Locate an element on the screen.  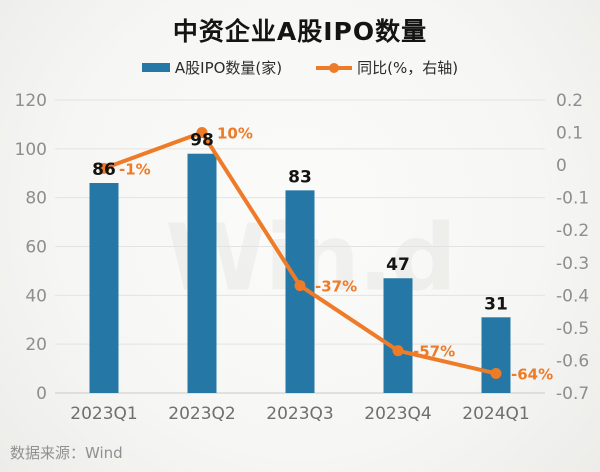
bar-series-swatch-icon is located at coordinates (155, 67).